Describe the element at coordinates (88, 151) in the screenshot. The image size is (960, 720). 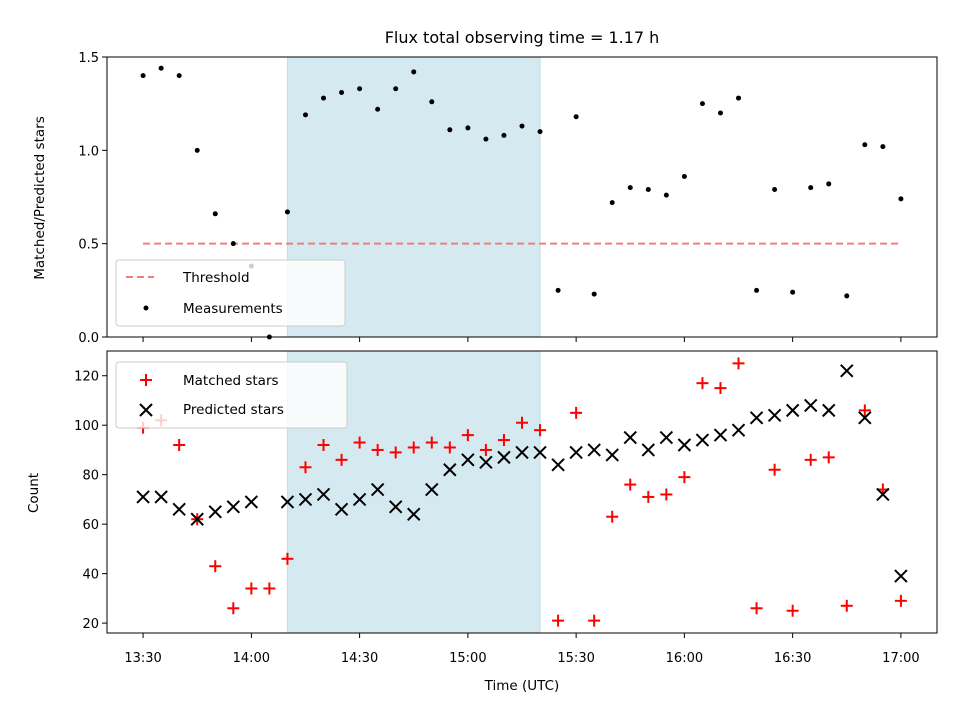
I see `ratio-y-tick-label: 1.0` at that location.